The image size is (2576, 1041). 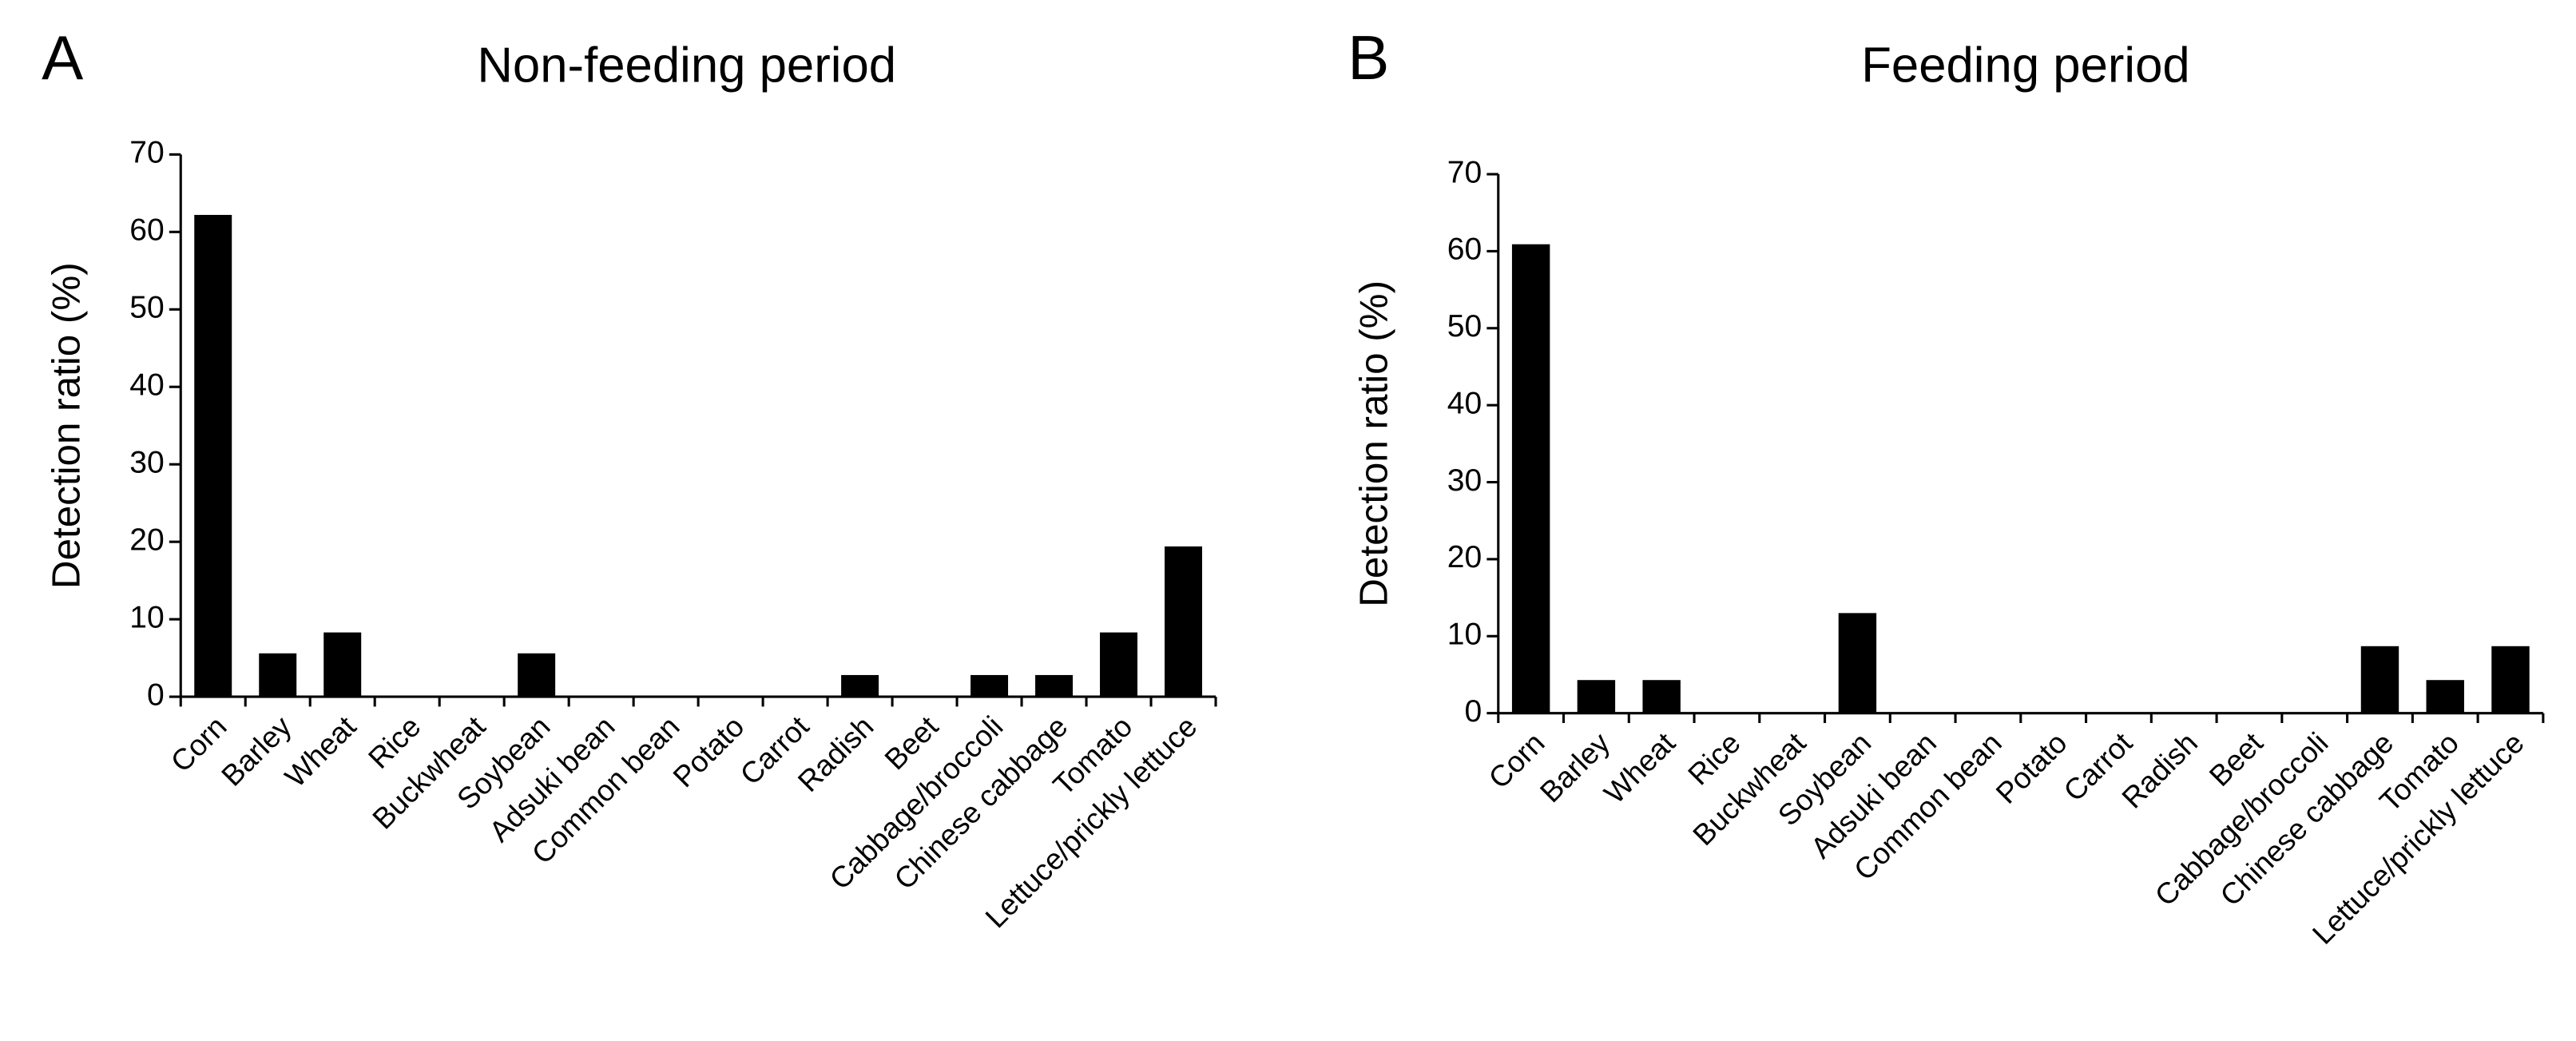 I want to click on chart-title: Feeding period, so click(x=2025, y=65).